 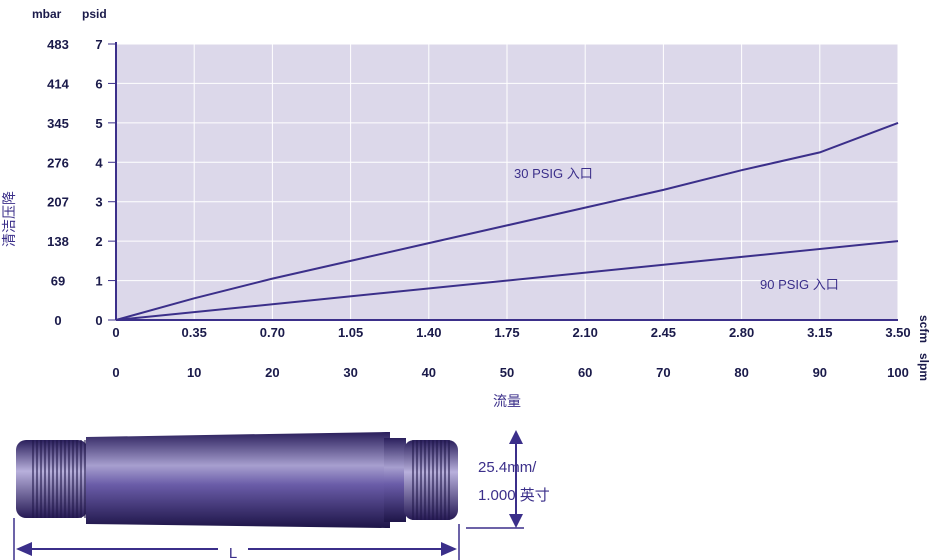 What do you see at coordinates (58, 123) in the screenshot?
I see `y-tick-label-mbar: 345` at bounding box center [58, 123].